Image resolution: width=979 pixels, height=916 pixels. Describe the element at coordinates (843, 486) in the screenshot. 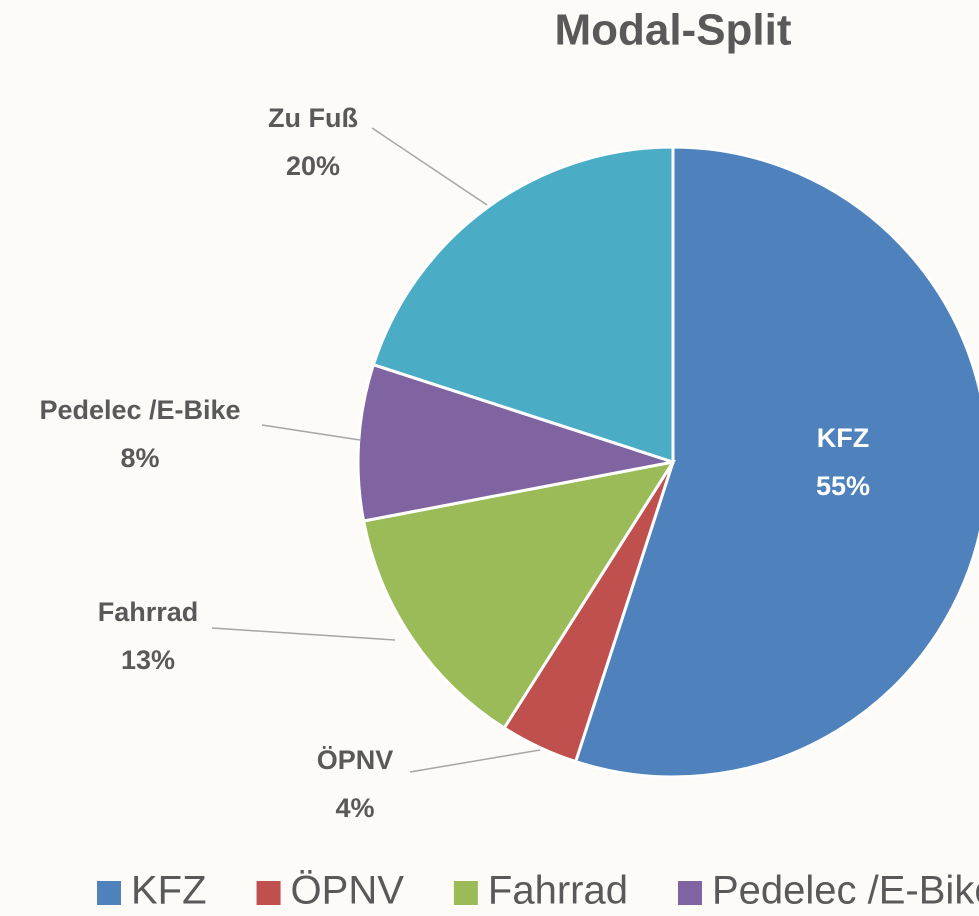

I see `value-label: 55%` at that location.